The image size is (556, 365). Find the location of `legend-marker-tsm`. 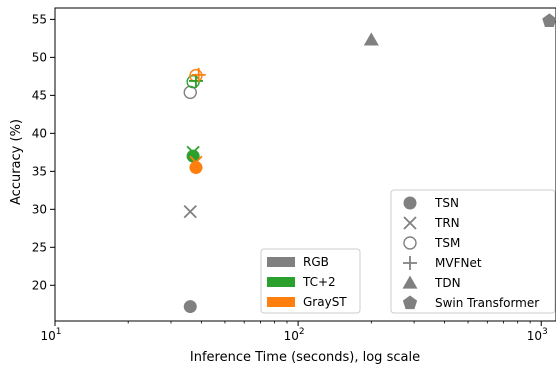

legend-marker-tsm is located at coordinates (410, 243).